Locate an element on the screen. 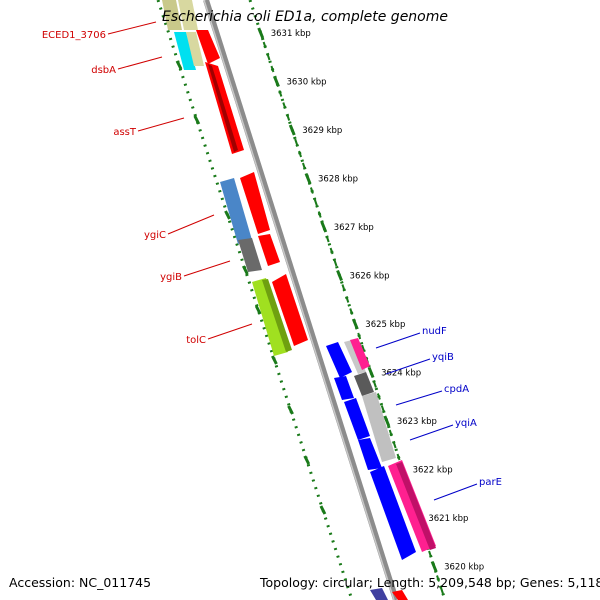 This screenshot has width=600, height=600. gene-label-assT: assT is located at coordinates (125, 132).